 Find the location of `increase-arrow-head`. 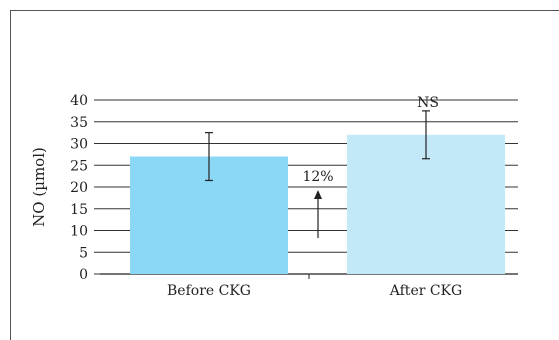

increase-arrow-head is located at coordinates (318, 194).